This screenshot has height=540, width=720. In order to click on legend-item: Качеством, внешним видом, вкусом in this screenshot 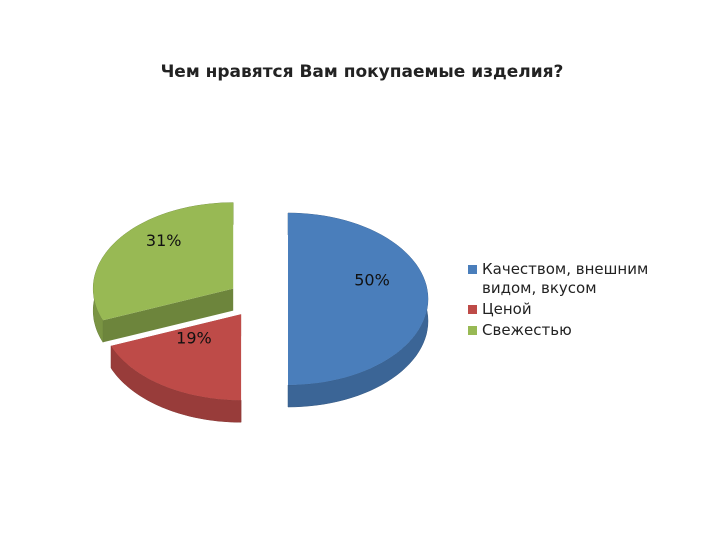, I will do `click(575, 279)`.